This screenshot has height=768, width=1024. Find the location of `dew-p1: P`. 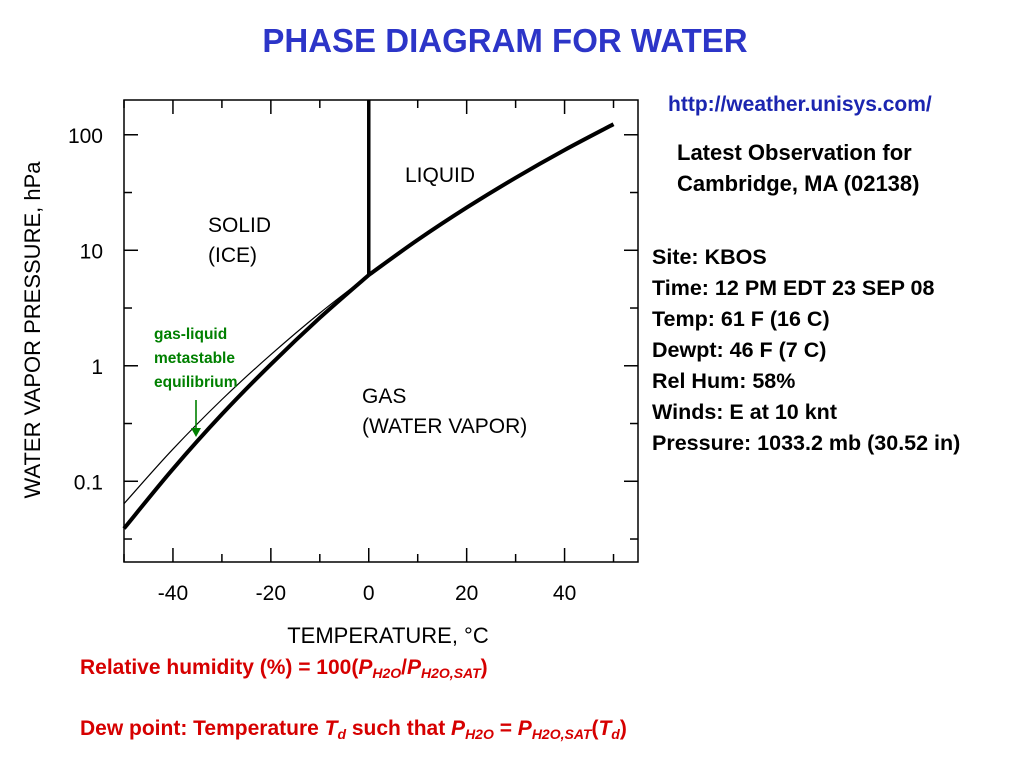

dew-p1: P is located at coordinates (458, 728).